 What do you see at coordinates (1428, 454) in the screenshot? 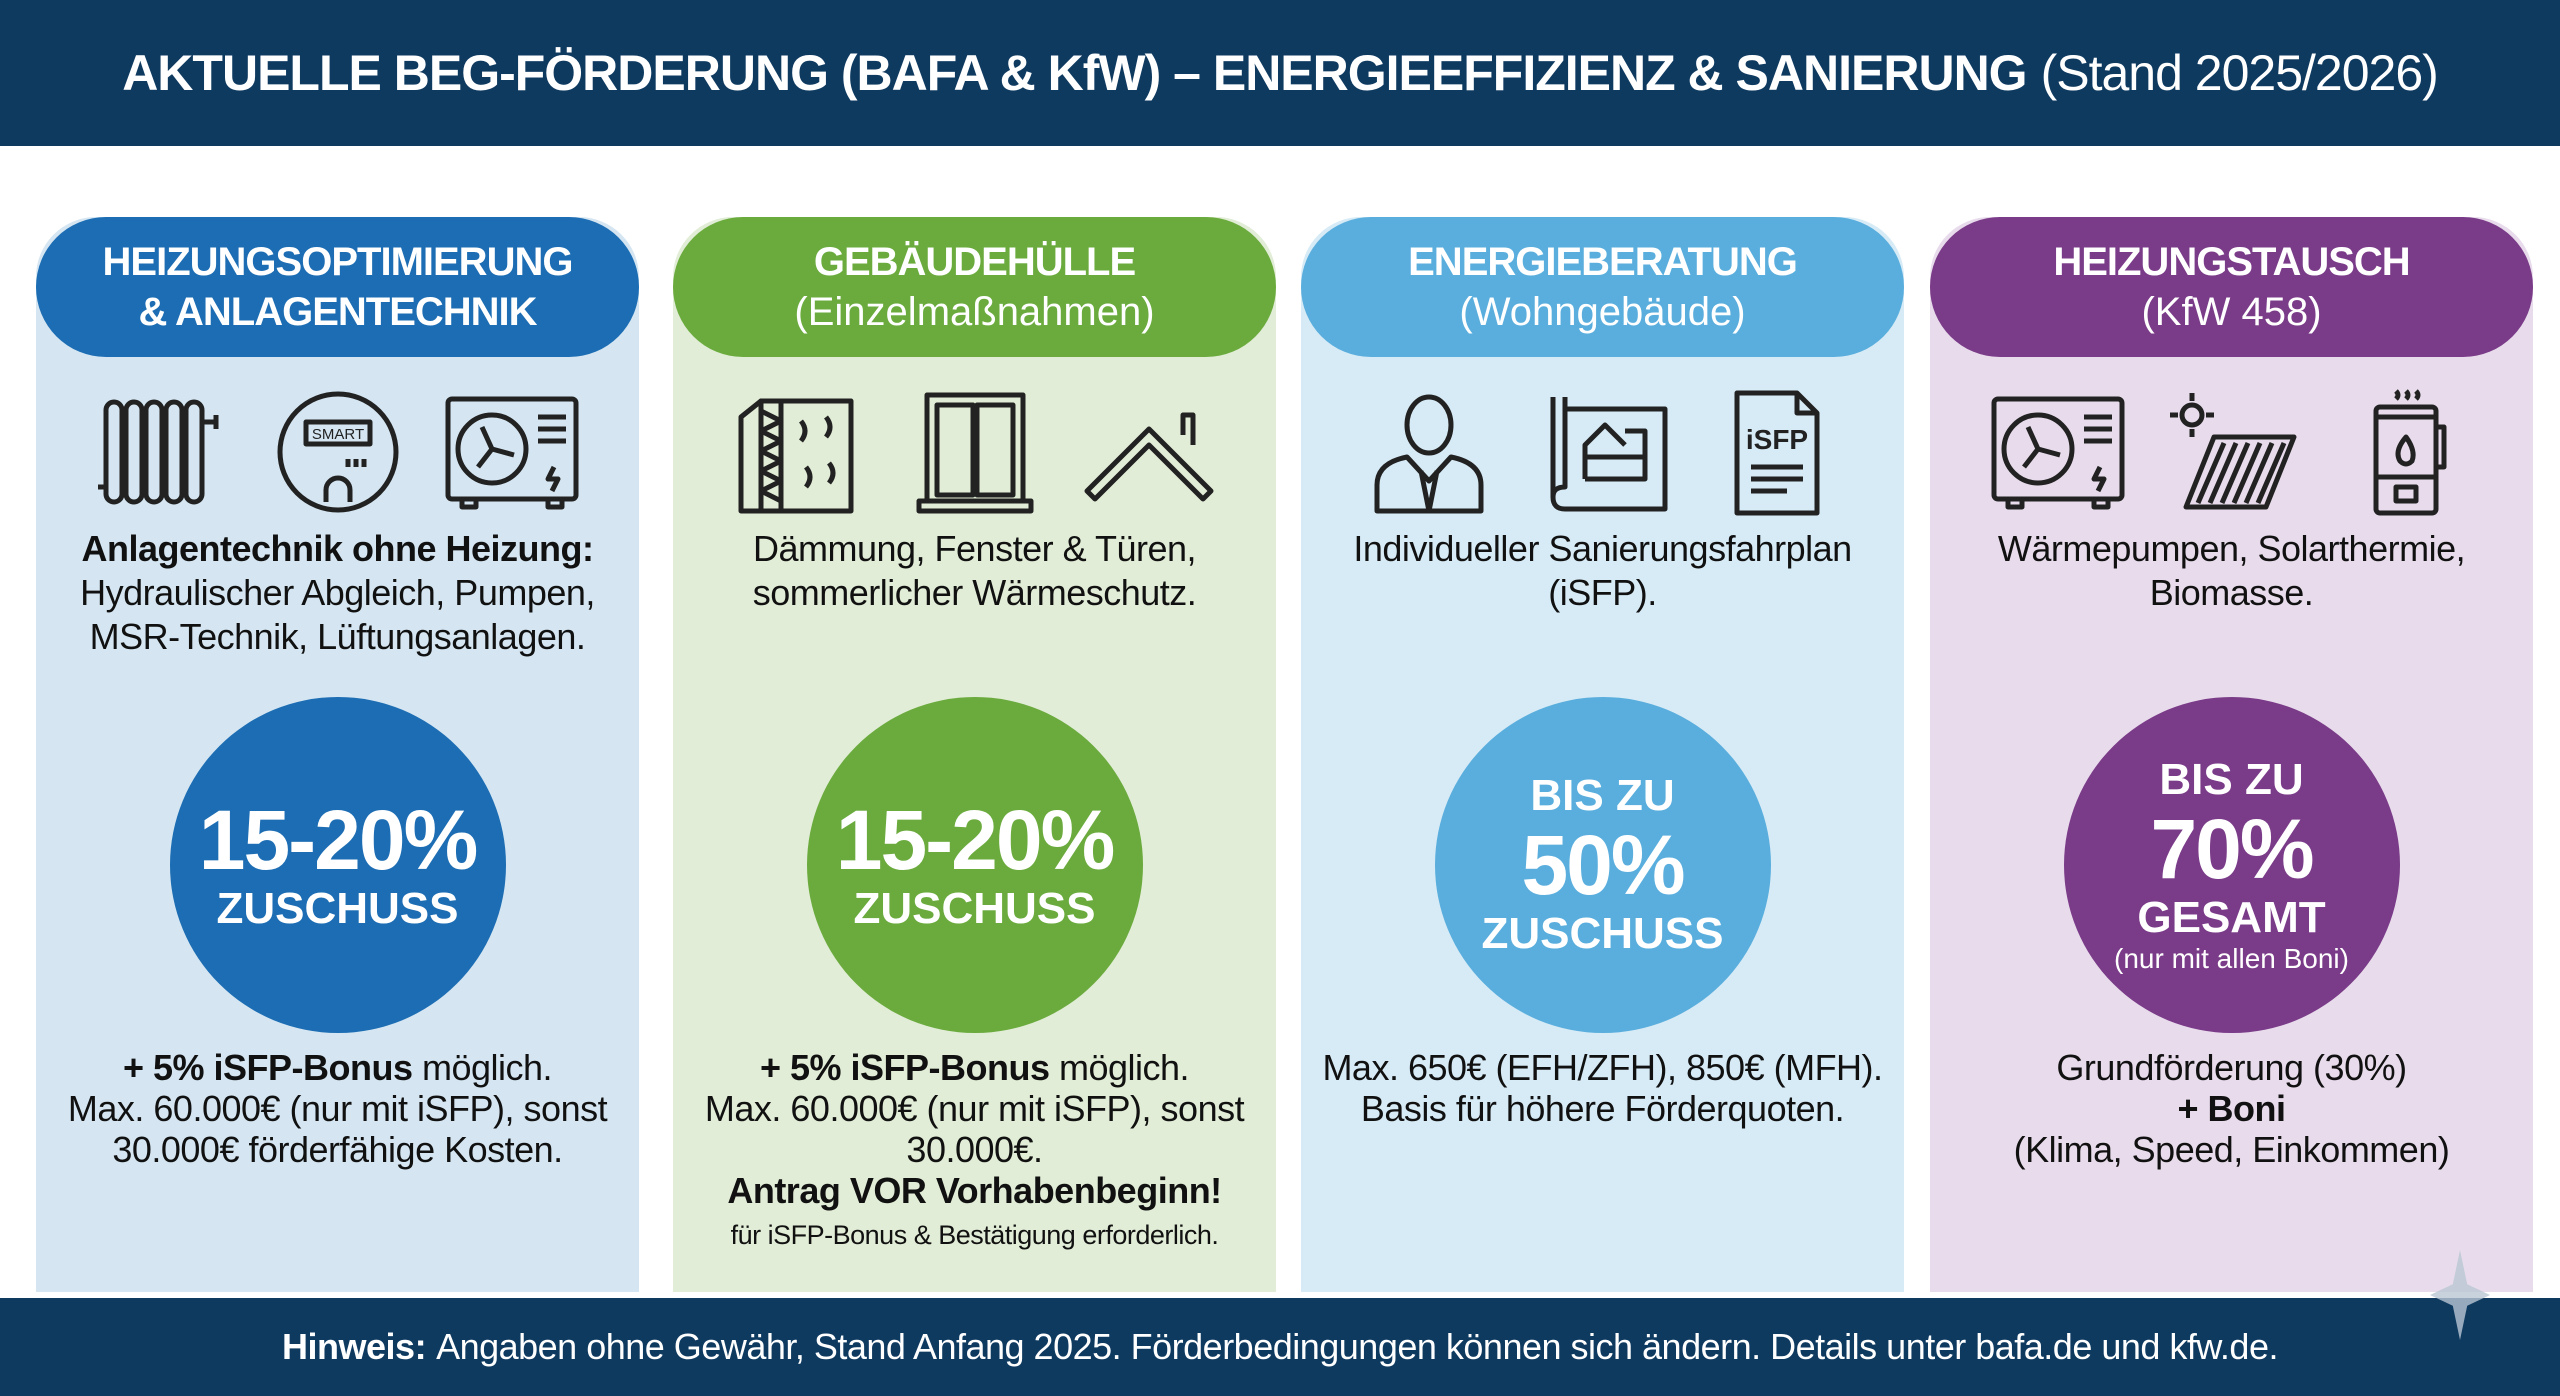
I see `consultant-icon` at bounding box center [1428, 454].